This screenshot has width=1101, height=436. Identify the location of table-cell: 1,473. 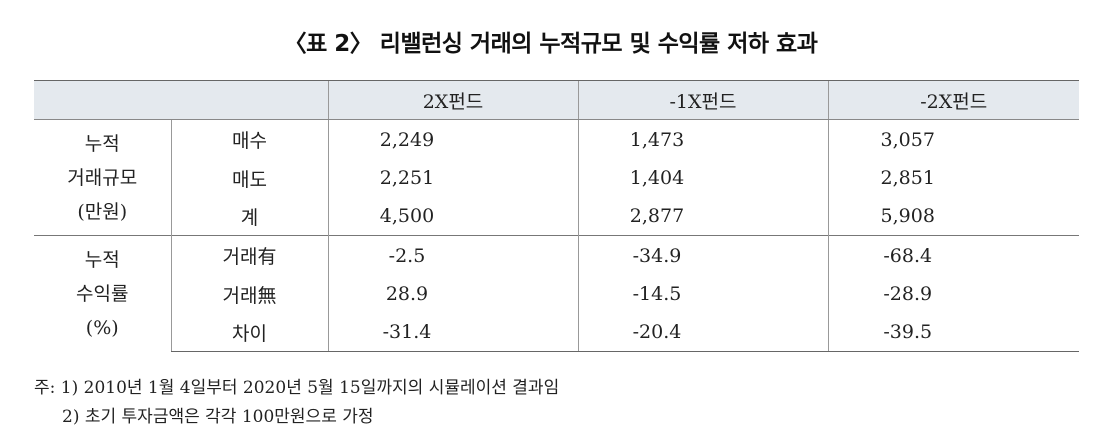
(702, 139).